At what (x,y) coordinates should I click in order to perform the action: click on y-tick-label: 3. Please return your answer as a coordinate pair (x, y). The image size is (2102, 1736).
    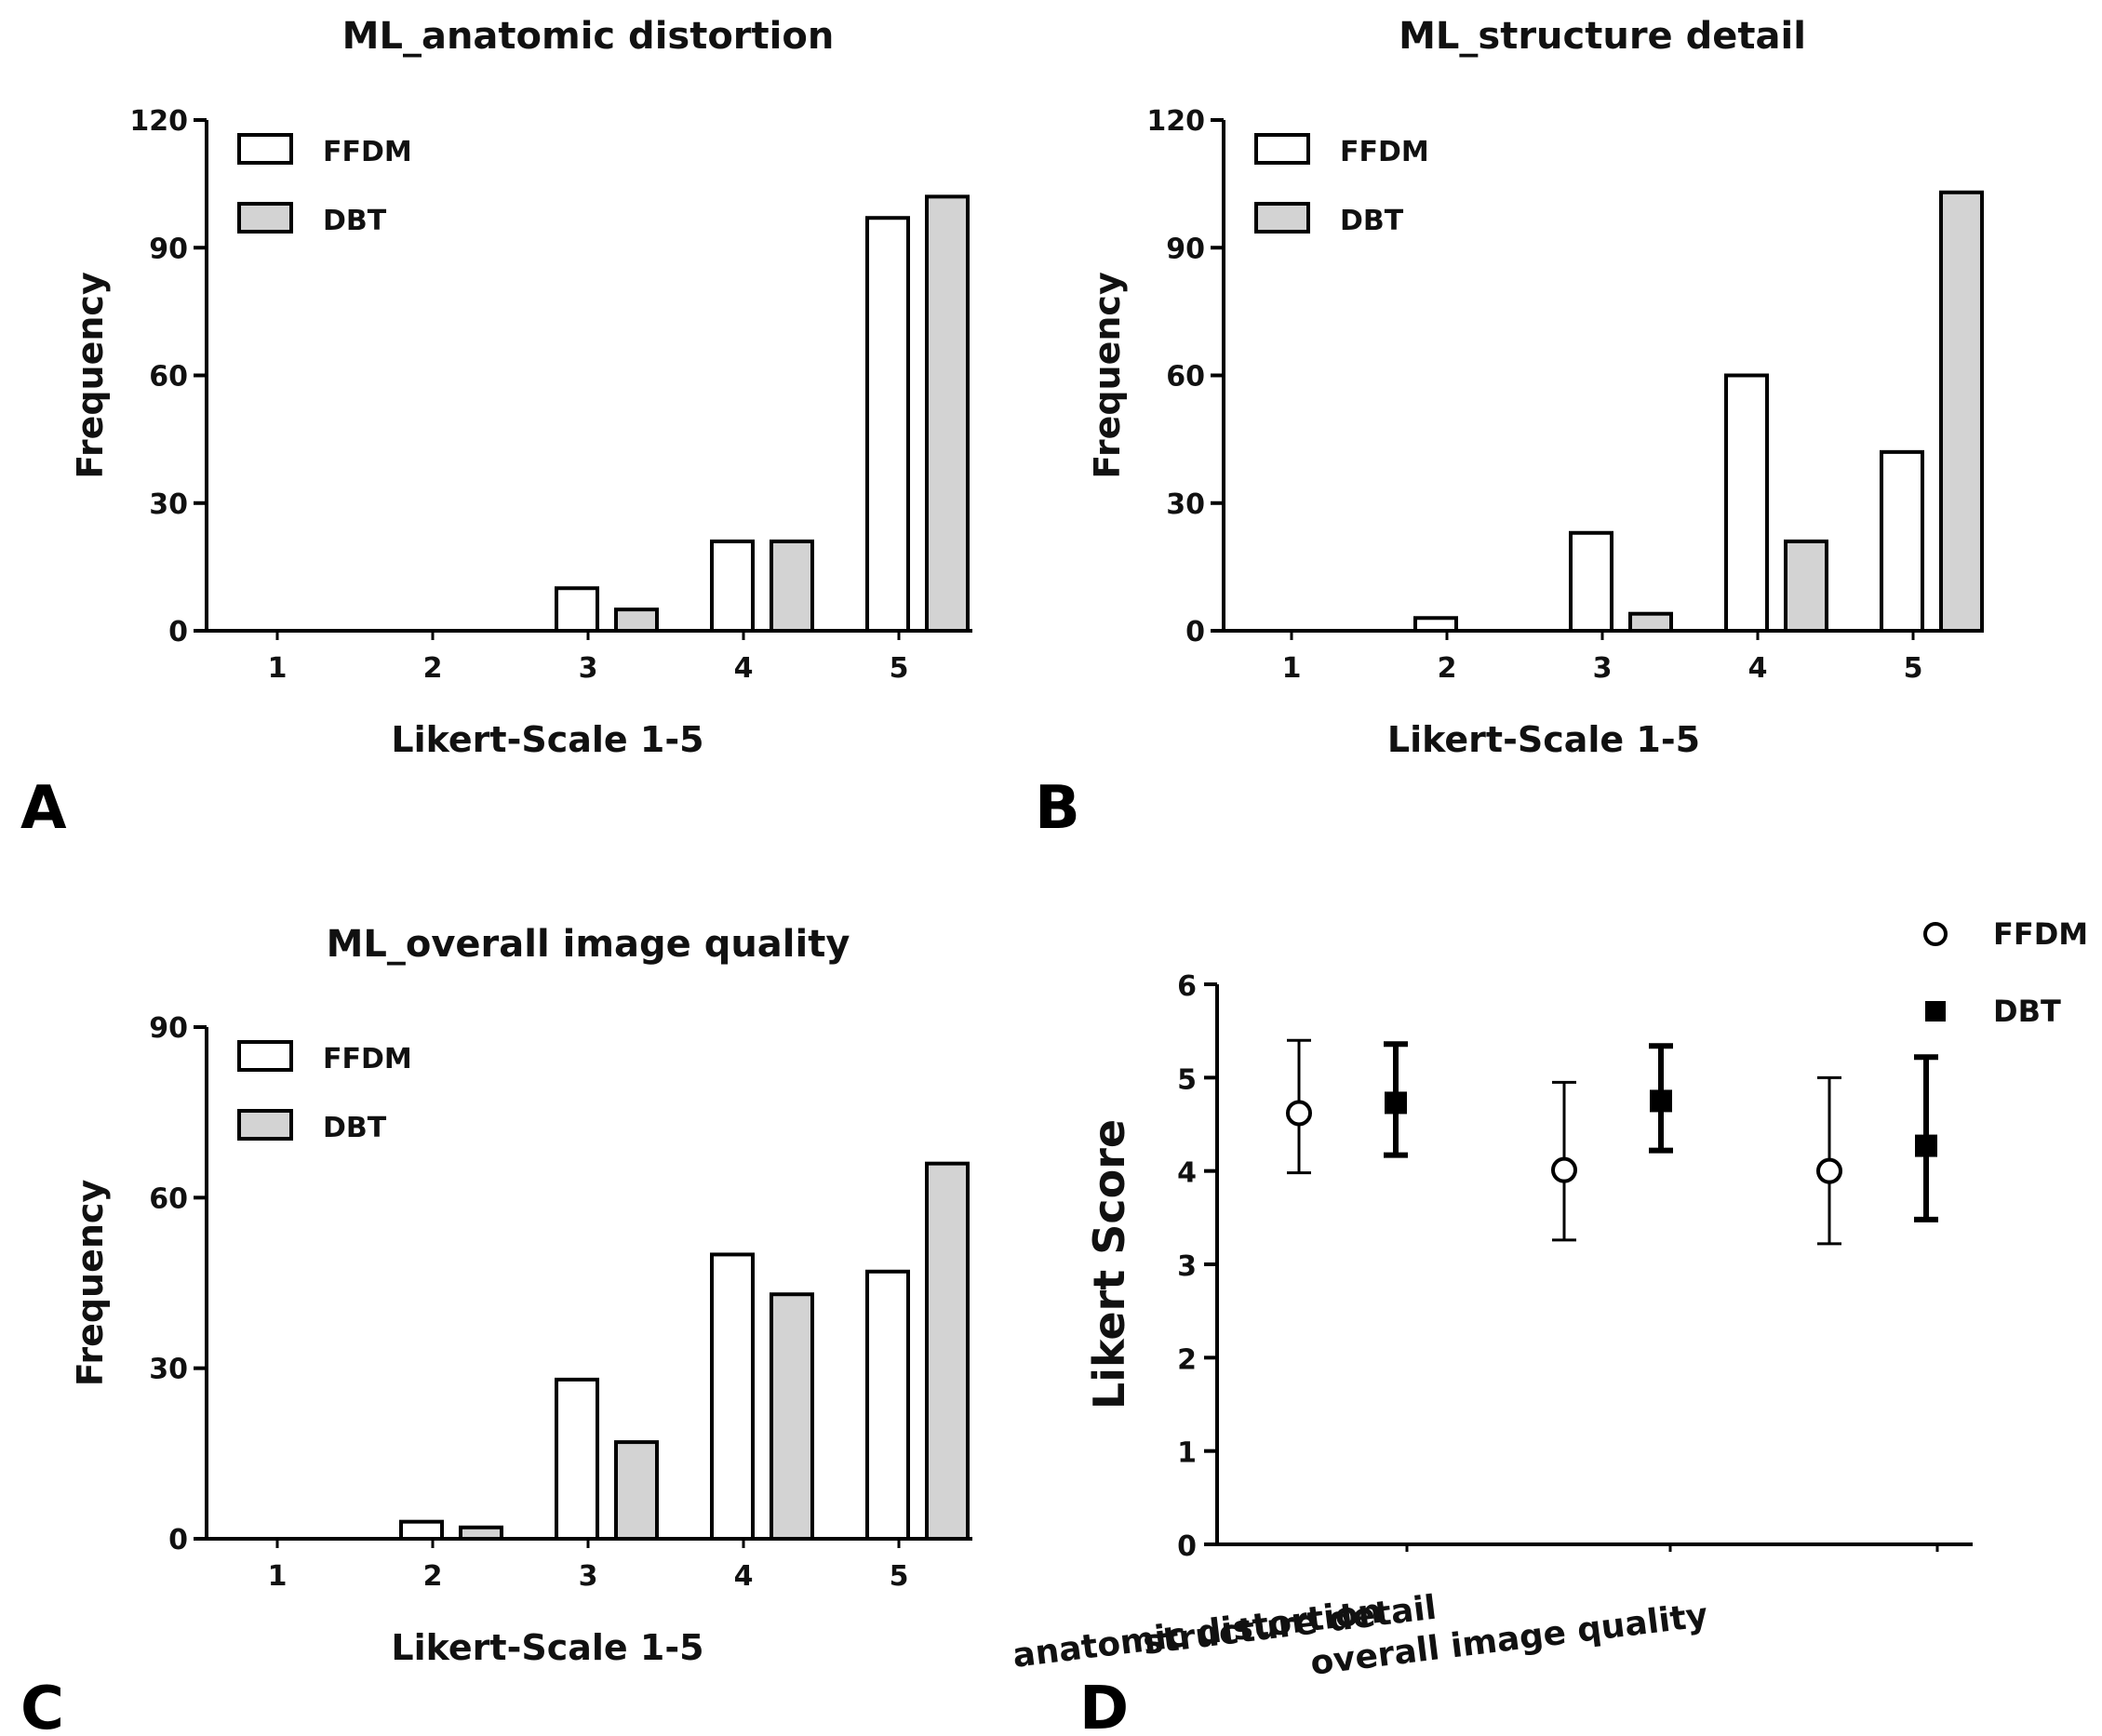
    Looking at the image, I should click on (1187, 1267).